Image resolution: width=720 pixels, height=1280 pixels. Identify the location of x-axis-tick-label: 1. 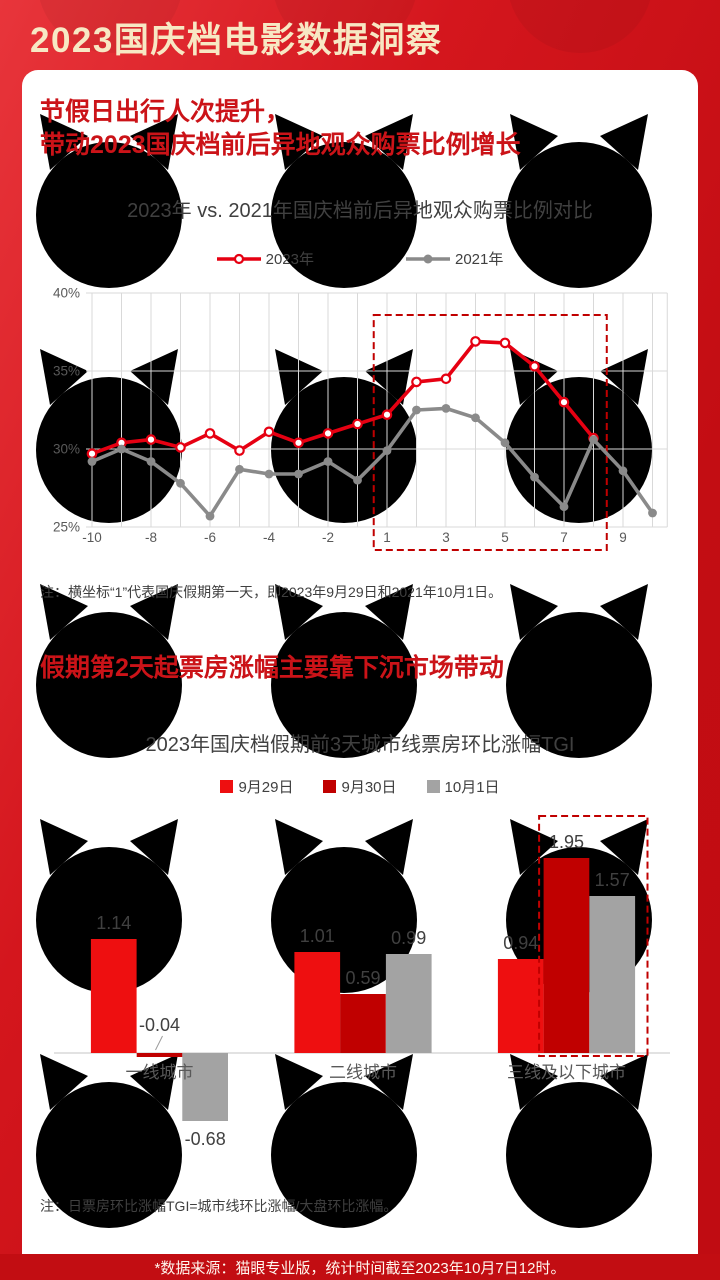
(387, 537).